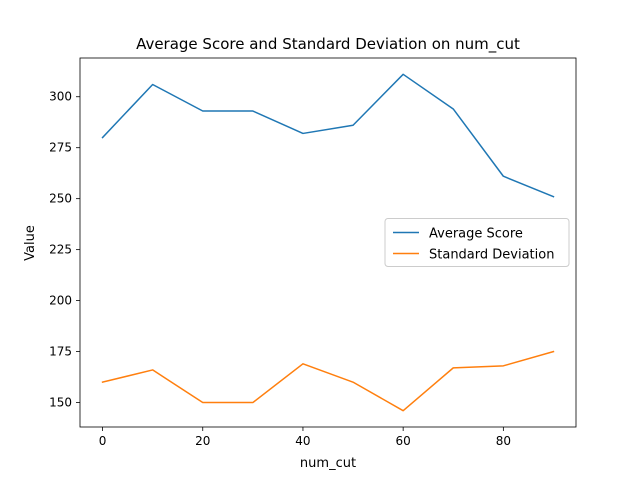 This screenshot has height=484, width=640. What do you see at coordinates (403, 441) in the screenshot?
I see `x-tick-label: 60` at bounding box center [403, 441].